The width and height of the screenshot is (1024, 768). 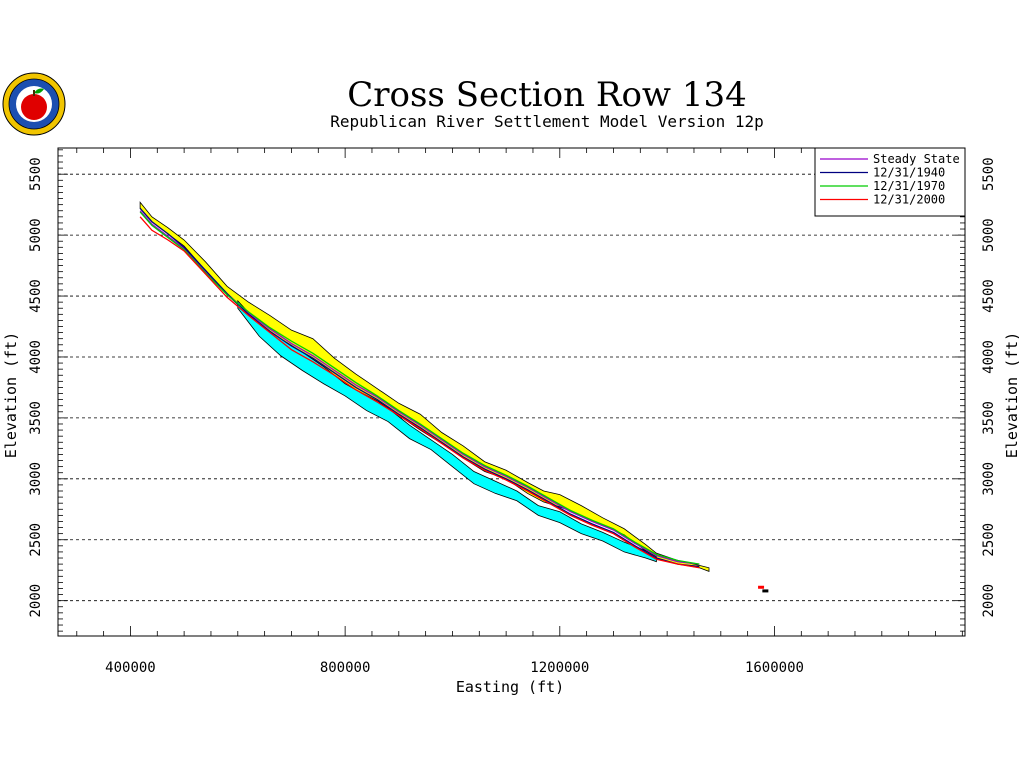 What do you see at coordinates (774, 668) in the screenshot?
I see `x-tick-label: 1600000` at bounding box center [774, 668].